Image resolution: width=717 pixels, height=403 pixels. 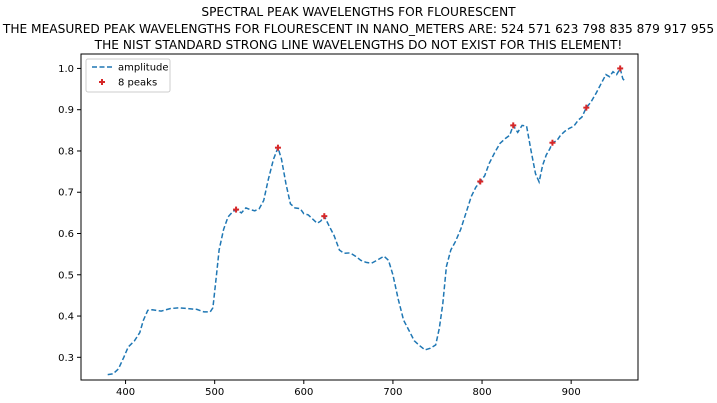 What do you see at coordinates (303, 392) in the screenshot?
I see `x-tick-label: 600` at bounding box center [303, 392].